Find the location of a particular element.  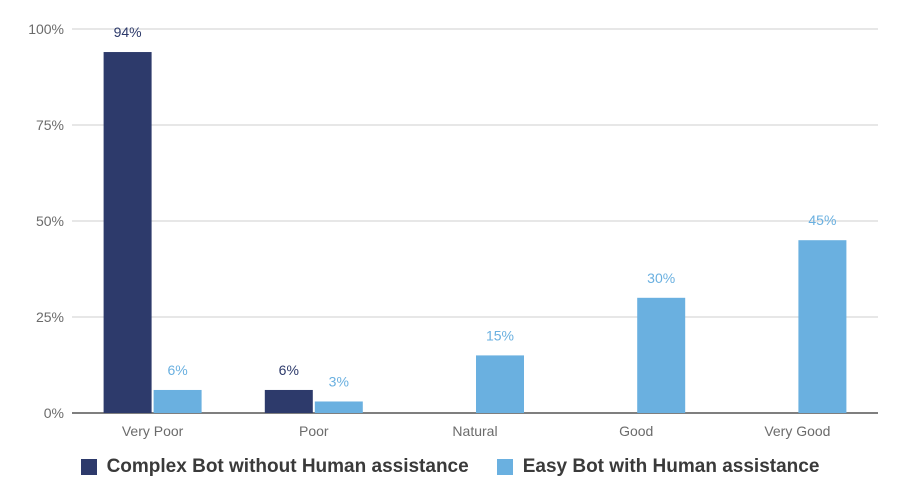

x-tick-label: Very Poor is located at coordinates (153, 431).